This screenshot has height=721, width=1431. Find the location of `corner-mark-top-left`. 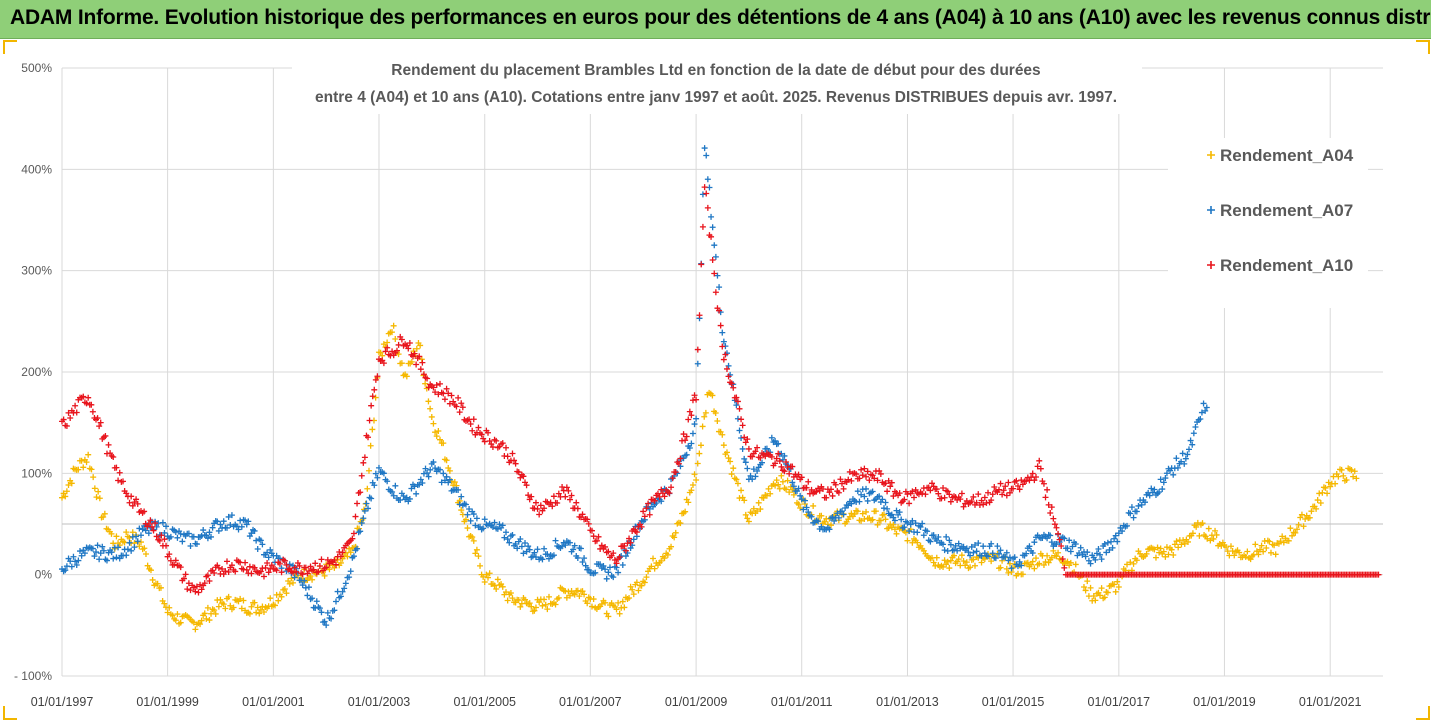

corner-mark-top-left is located at coordinates (10, 47).